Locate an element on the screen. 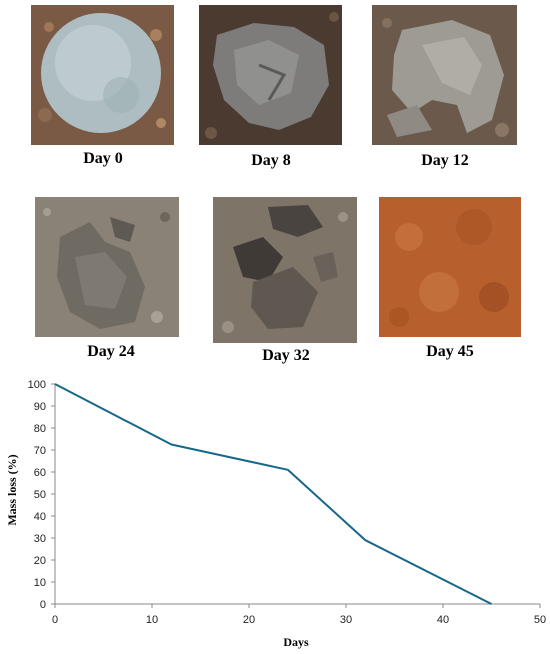  caption-day-12: Day 12 is located at coordinates (445, 160).